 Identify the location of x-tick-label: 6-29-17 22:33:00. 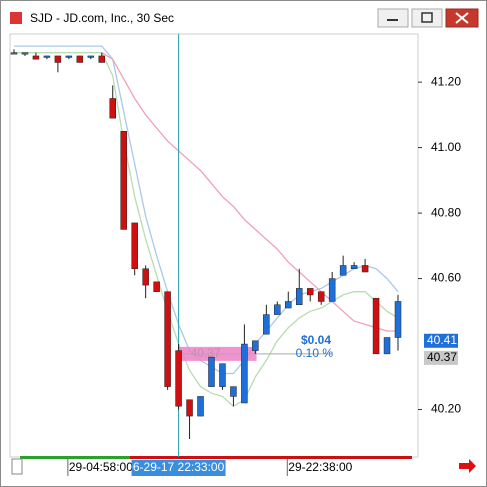
(179, 467).